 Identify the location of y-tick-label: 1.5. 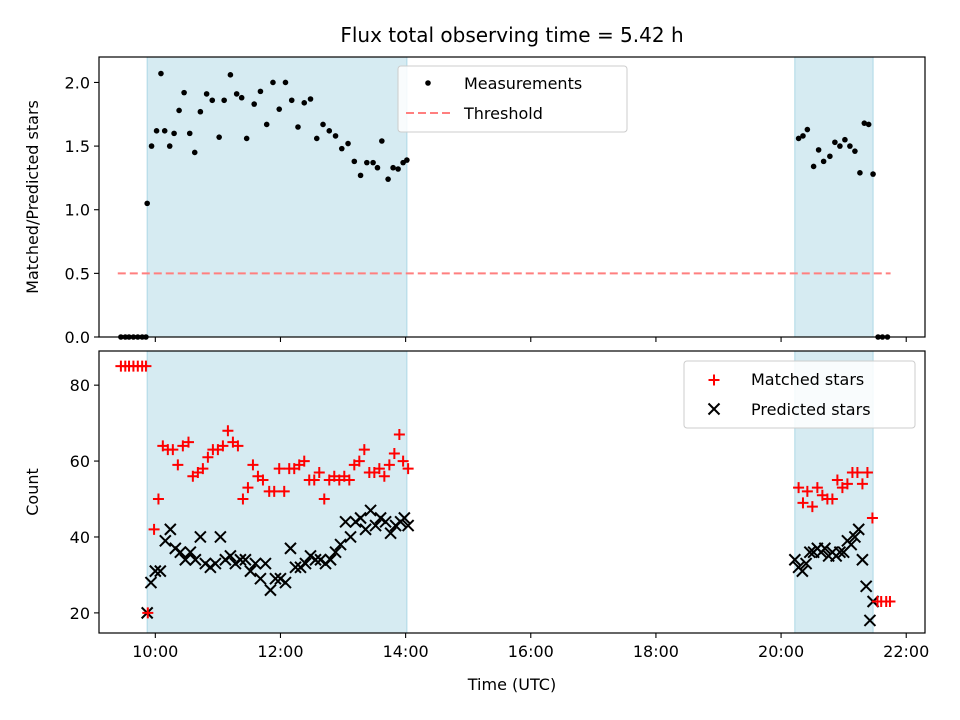
(77, 146).